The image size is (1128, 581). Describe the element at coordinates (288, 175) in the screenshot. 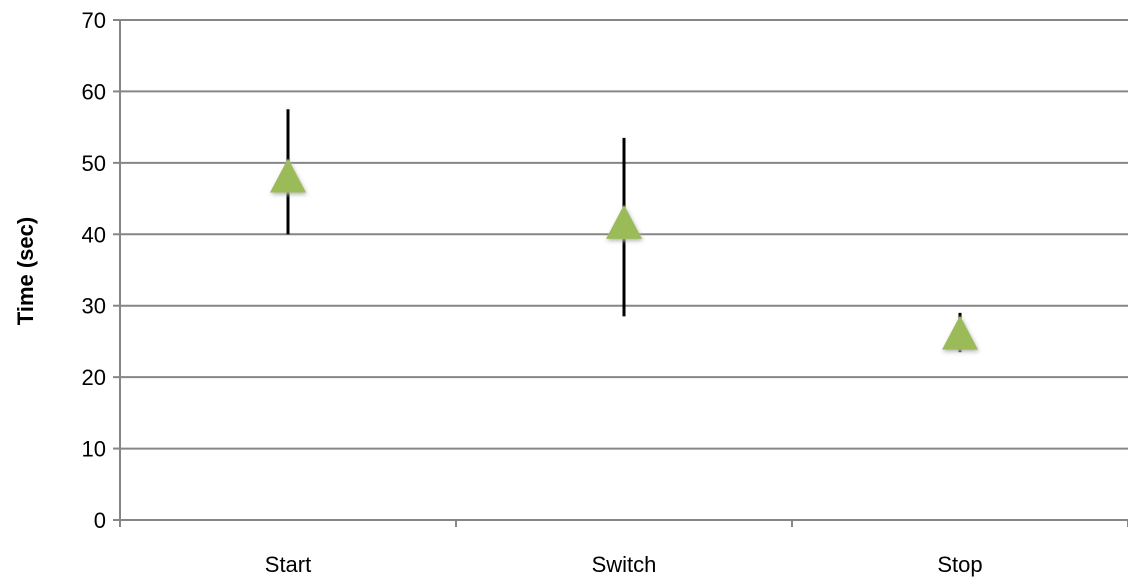

I see `data-point-start` at that location.